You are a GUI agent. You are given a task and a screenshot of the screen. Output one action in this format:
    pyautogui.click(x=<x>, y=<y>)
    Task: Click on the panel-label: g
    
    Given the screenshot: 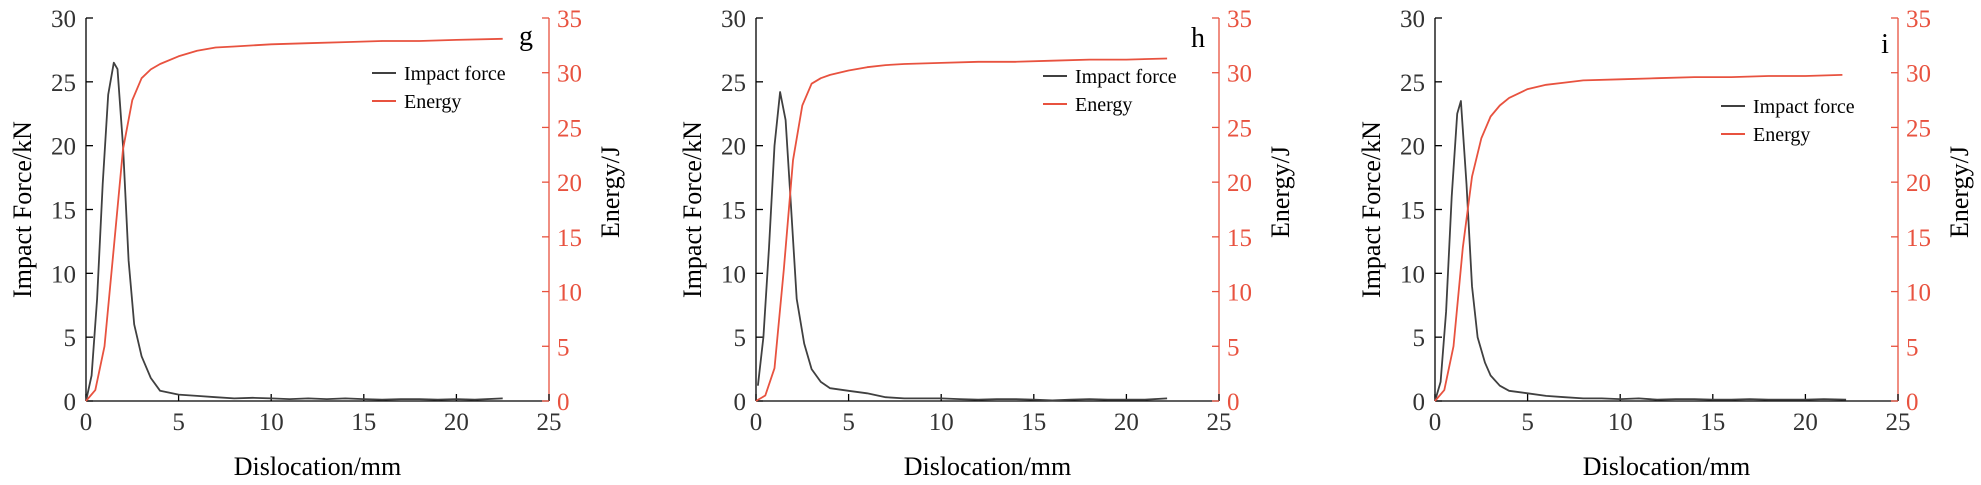 What is the action you would take?
    pyautogui.click(x=526, y=36)
    